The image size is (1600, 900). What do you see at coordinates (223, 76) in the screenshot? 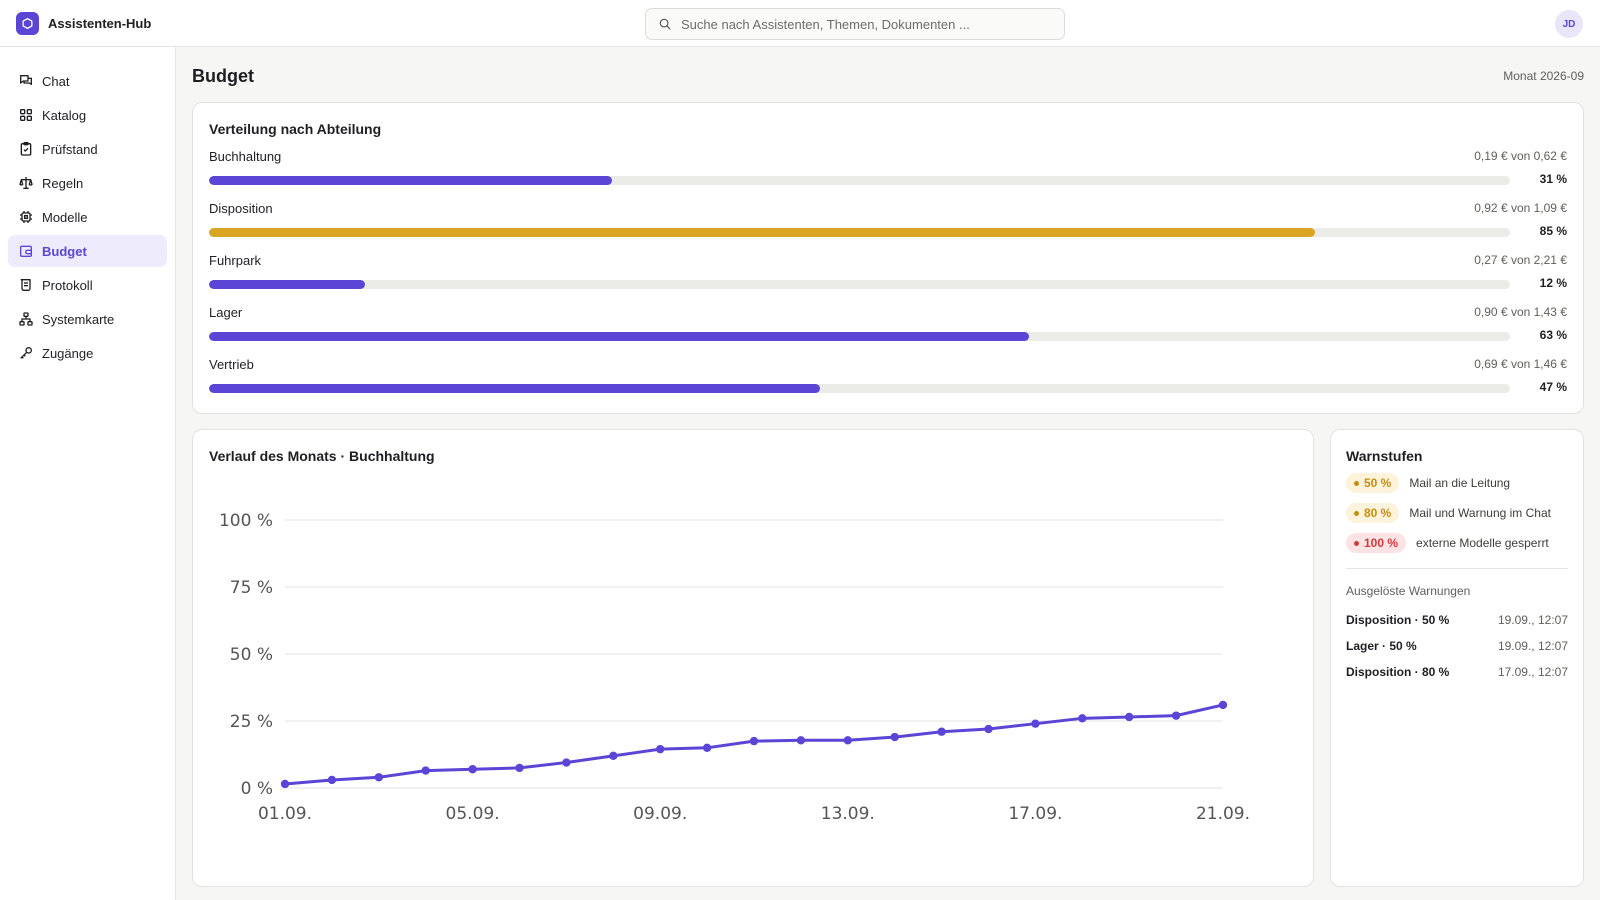
I see `page-title: Budget` at bounding box center [223, 76].